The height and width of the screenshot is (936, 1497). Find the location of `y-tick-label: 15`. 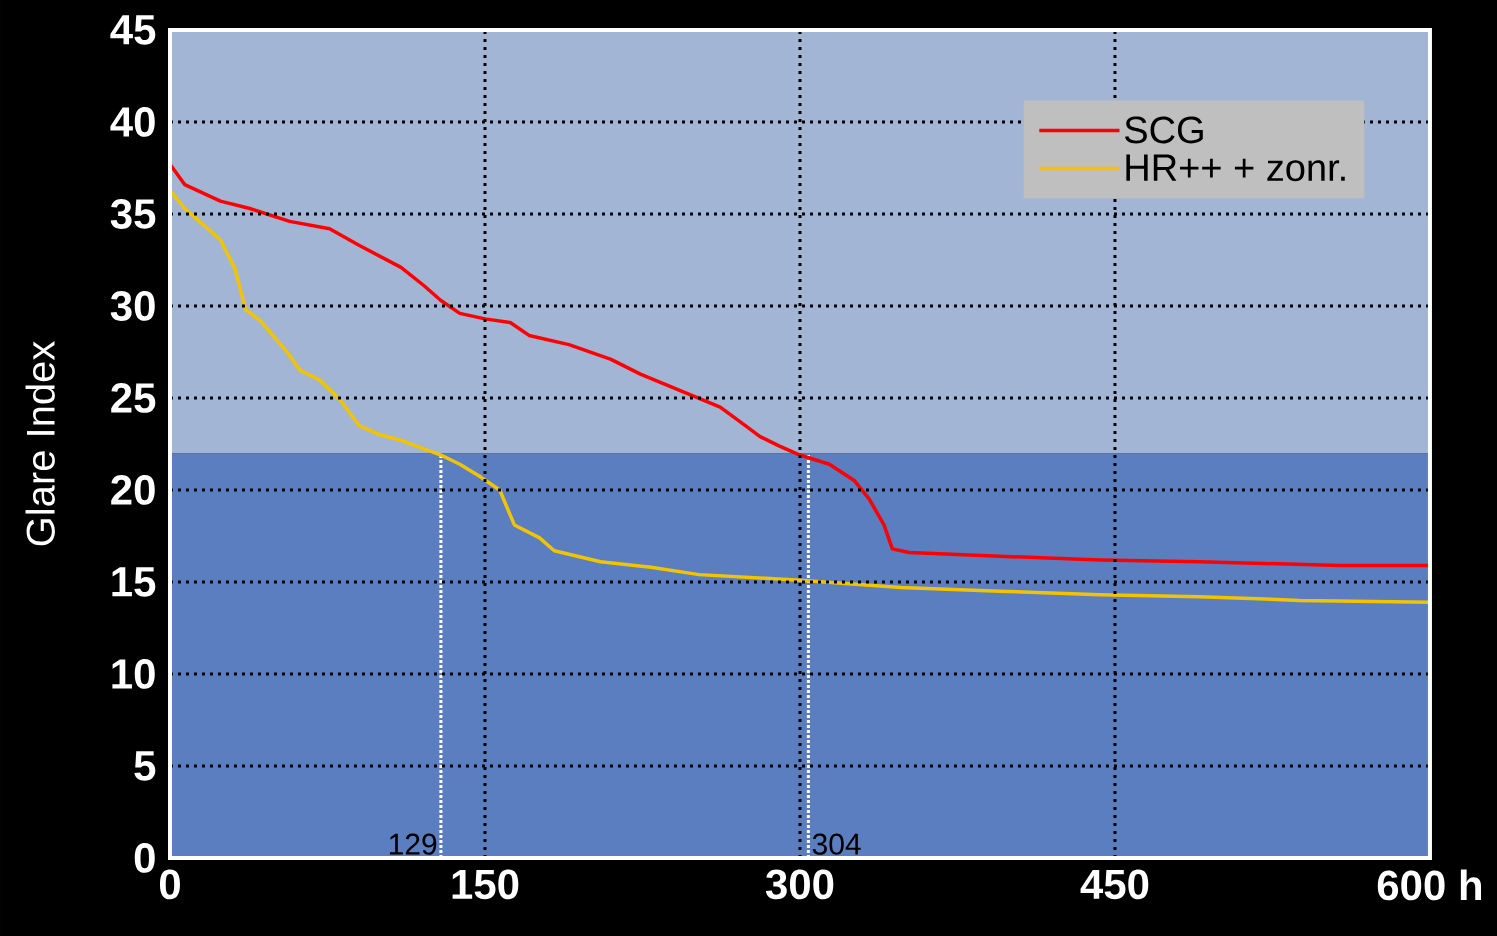

y-tick-label: 15 is located at coordinates (134, 582).